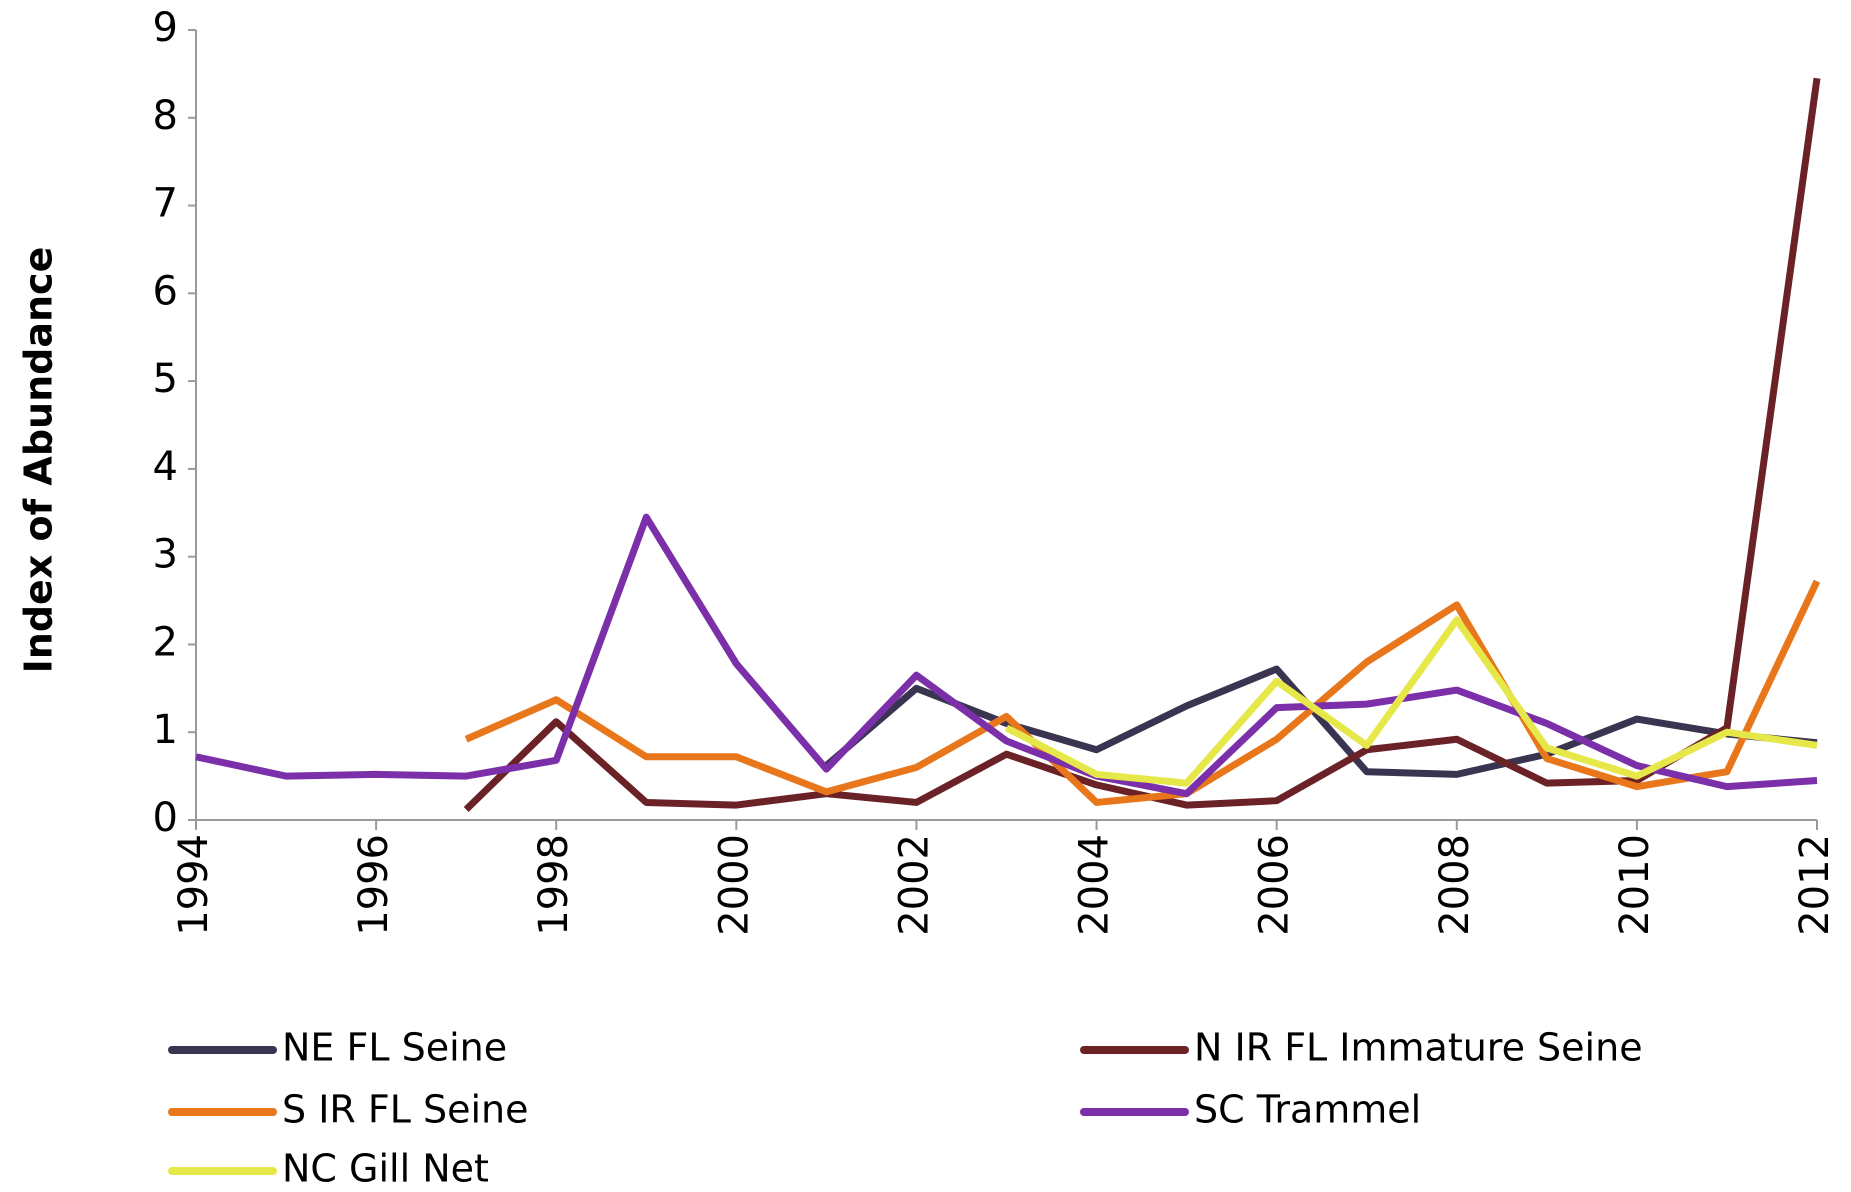  Describe the element at coordinates (1635, 885) in the screenshot. I see `x-tick-label: 2010` at that location.